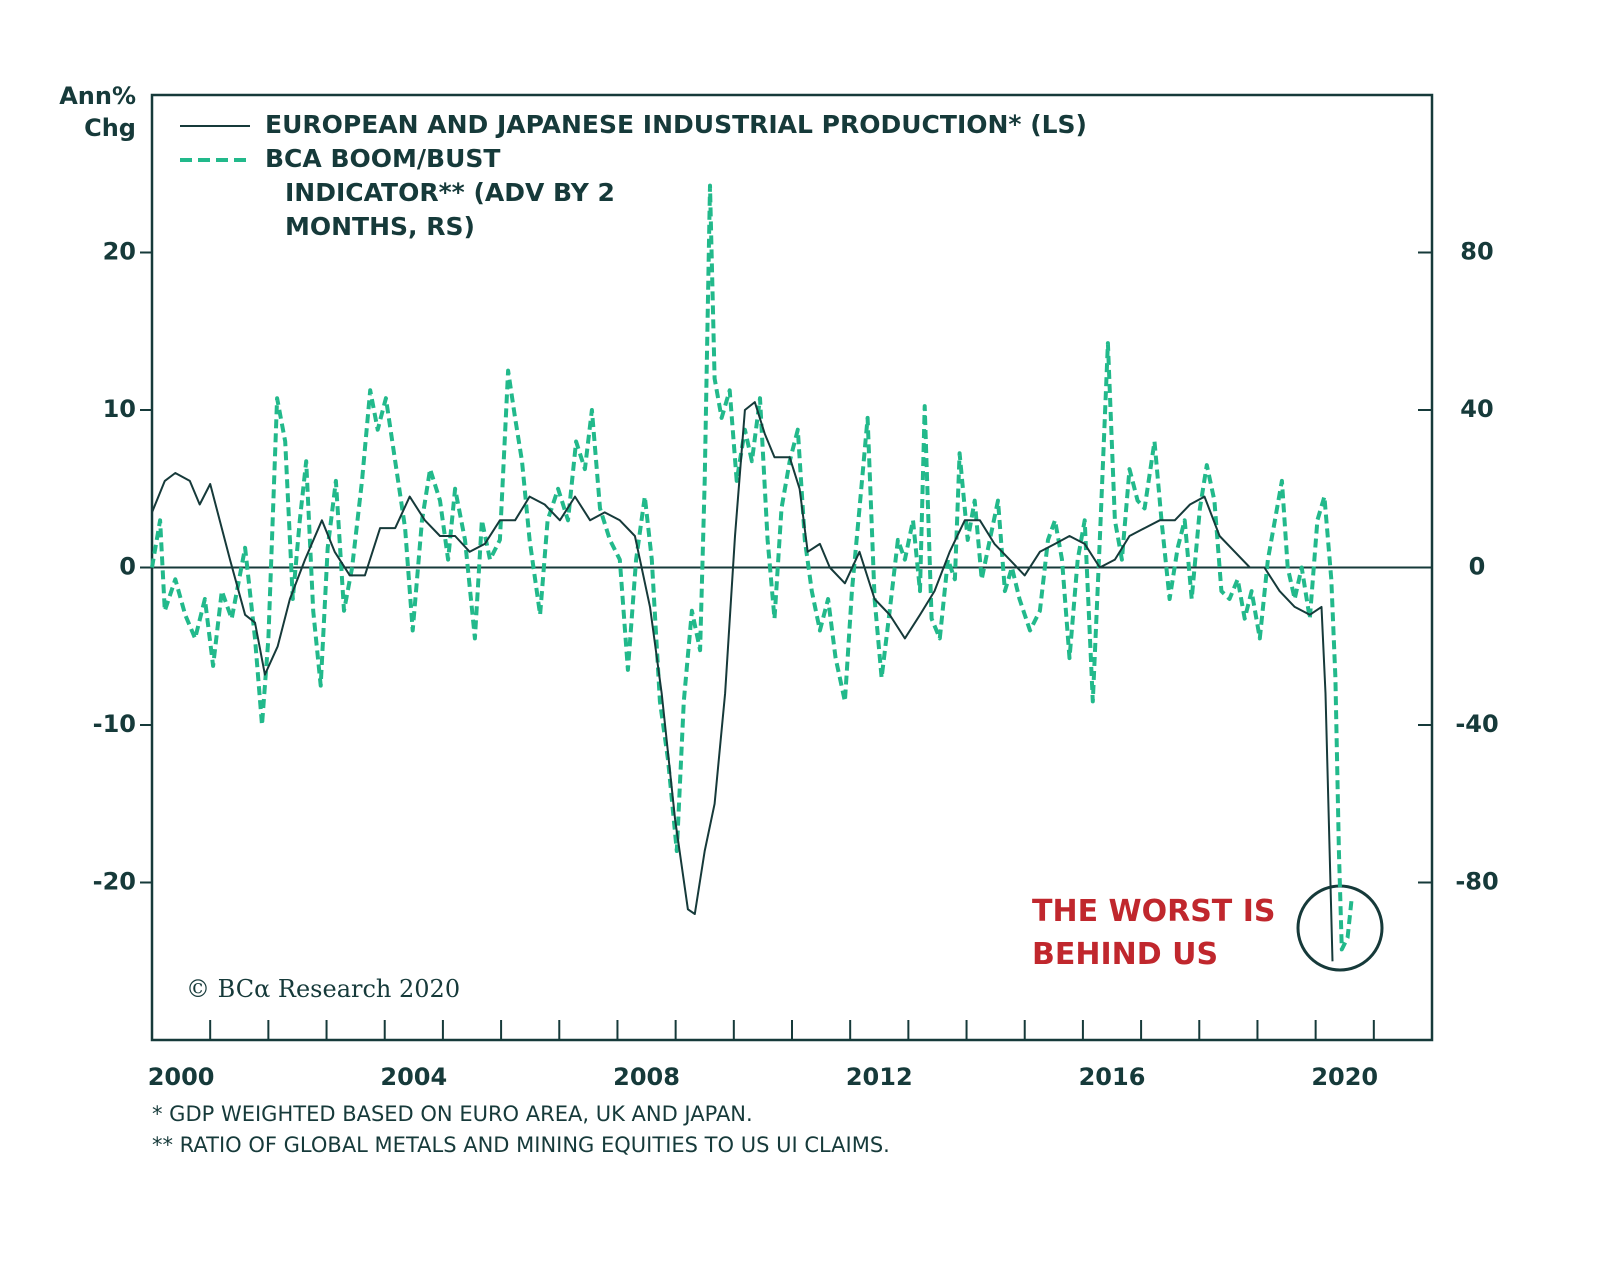  What do you see at coordinates (114, 724) in the screenshot?
I see `y-tick-label: -10` at bounding box center [114, 724].